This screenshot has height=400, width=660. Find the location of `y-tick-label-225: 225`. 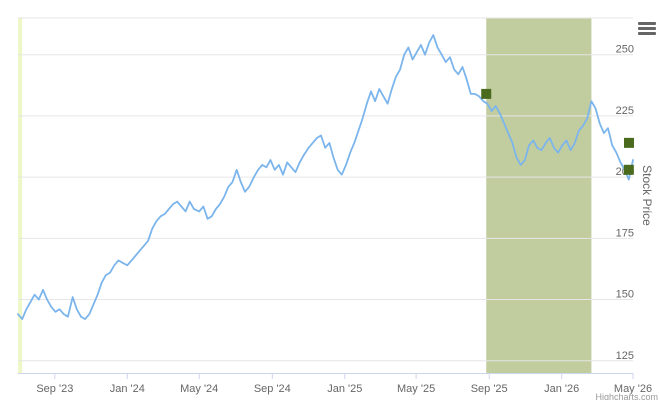

y-tick-label-225: 225 is located at coordinates (625, 111).